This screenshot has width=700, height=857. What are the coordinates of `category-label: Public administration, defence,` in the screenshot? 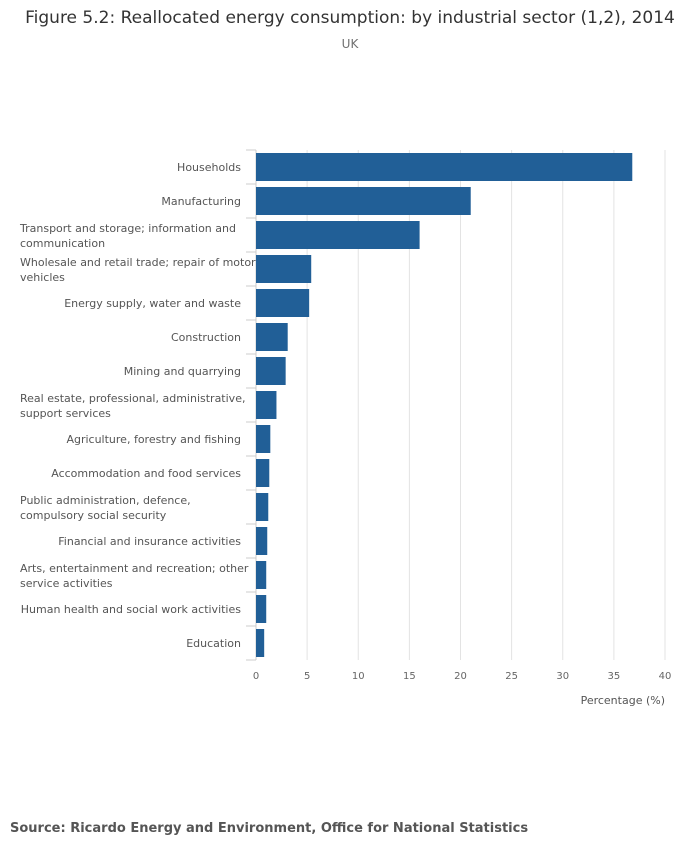 It's located at (105, 500).